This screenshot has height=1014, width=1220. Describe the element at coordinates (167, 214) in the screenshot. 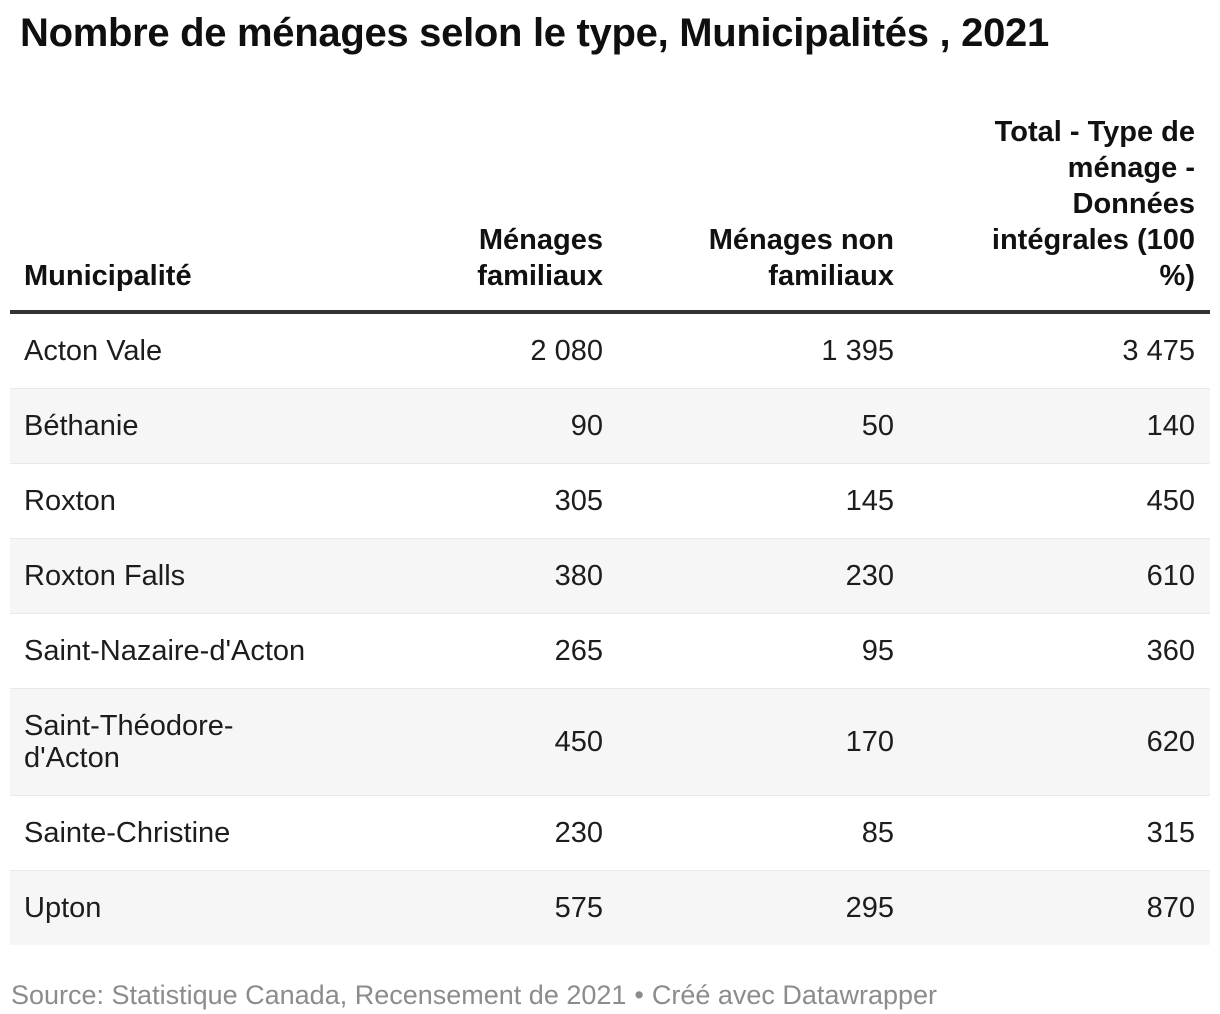

I see `column-header-municipalite: Municipalité` at that location.